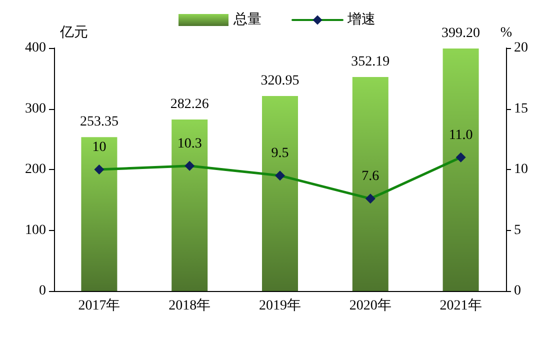  What do you see at coordinates (371, 176) in the screenshot?
I see `data-label: 7.6` at bounding box center [371, 176].